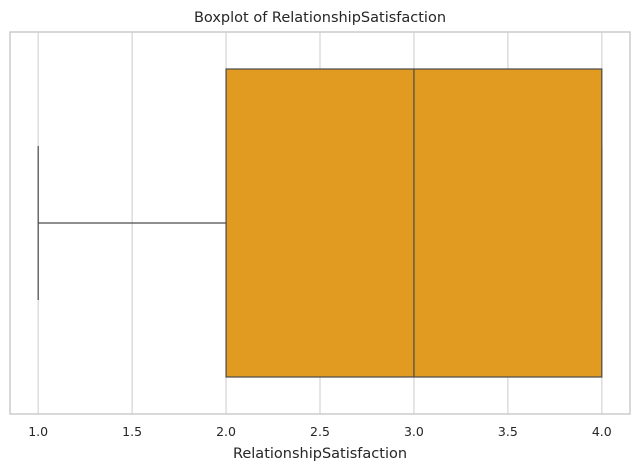 The height and width of the screenshot is (473, 640). Describe the element at coordinates (320, 454) in the screenshot. I see `x-axis-label: RelationshipSatisfaction` at that location.